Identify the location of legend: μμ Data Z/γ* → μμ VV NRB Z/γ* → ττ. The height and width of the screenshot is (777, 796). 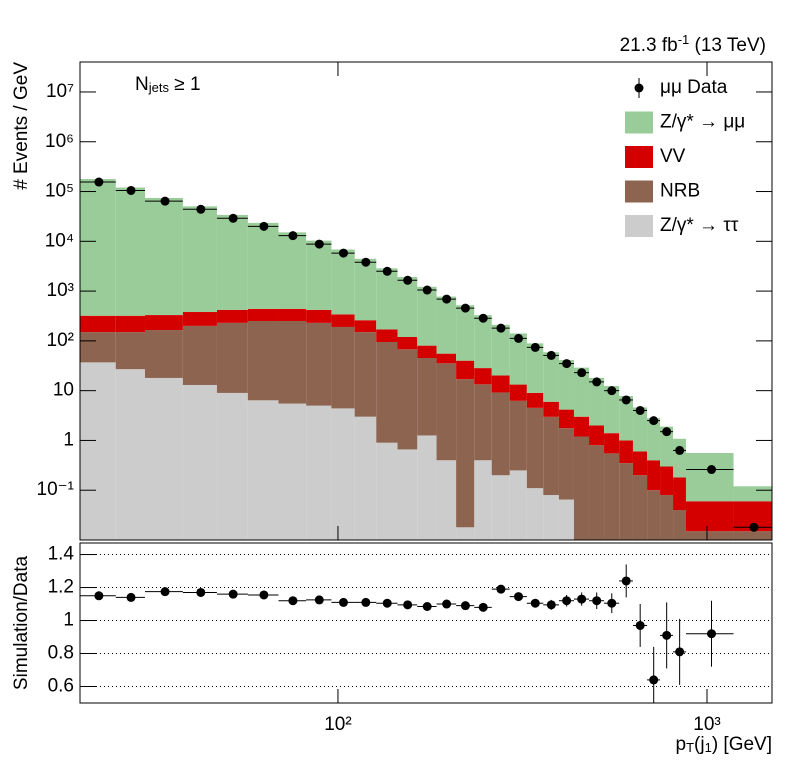
(685, 157).